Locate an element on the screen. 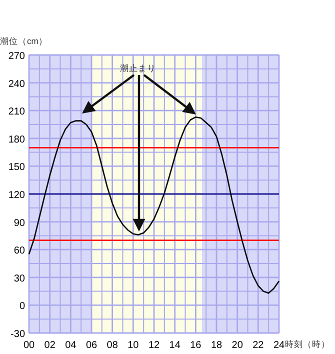 This screenshot has width=335, height=354. x-tick-label: 16 is located at coordinates (196, 345).